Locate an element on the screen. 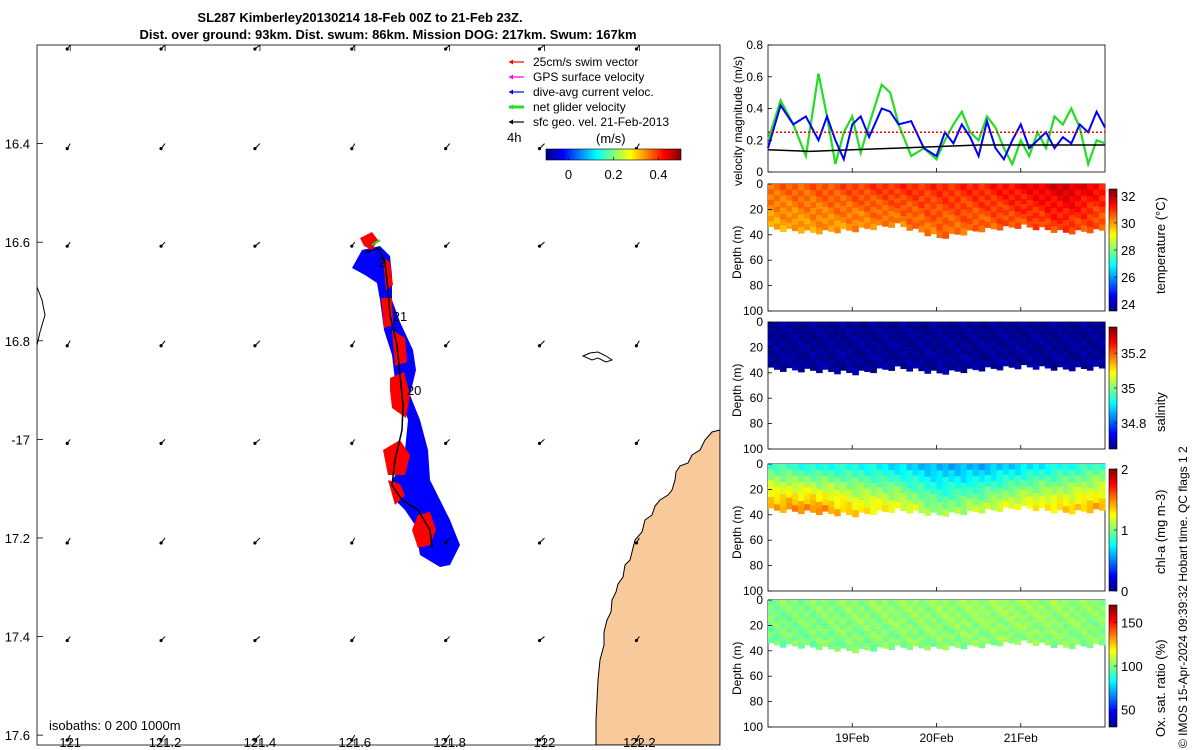 The height and width of the screenshot is (750, 1200). map-colorbar-tick-label: 0 is located at coordinates (568, 174).